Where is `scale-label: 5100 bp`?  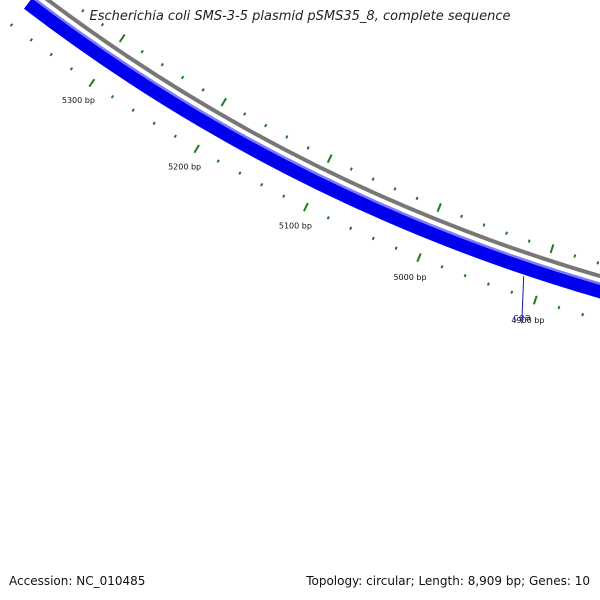 scale-label: 5100 bp is located at coordinates (295, 226).